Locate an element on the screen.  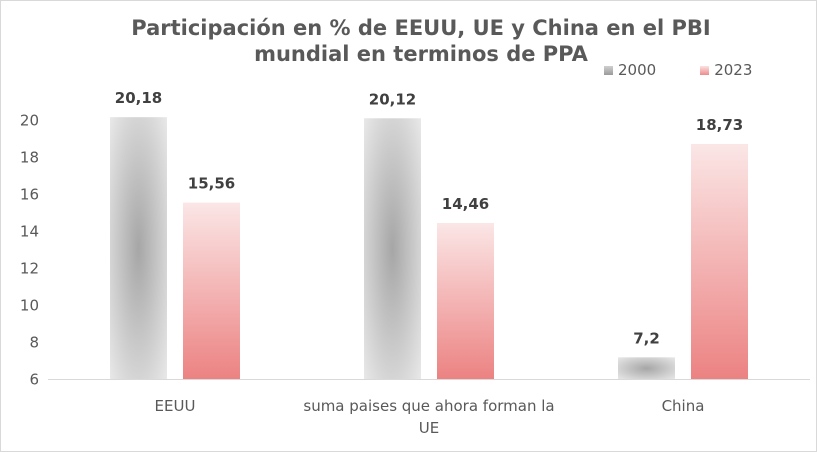
x-category-label: suma paises que ahora forman la is located at coordinates (428, 406).